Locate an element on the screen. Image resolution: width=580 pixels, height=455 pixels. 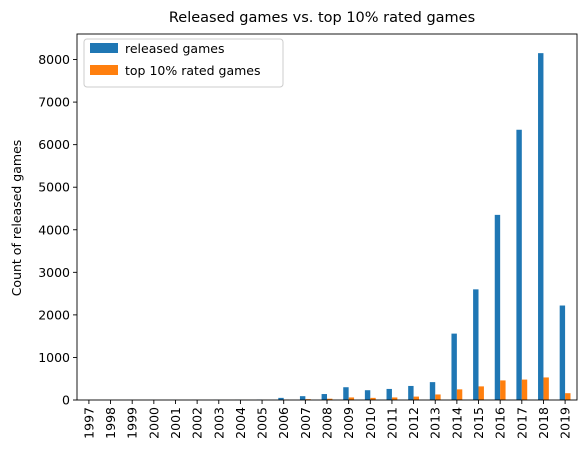
x-tick-label: 1998 is located at coordinates (110, 423).